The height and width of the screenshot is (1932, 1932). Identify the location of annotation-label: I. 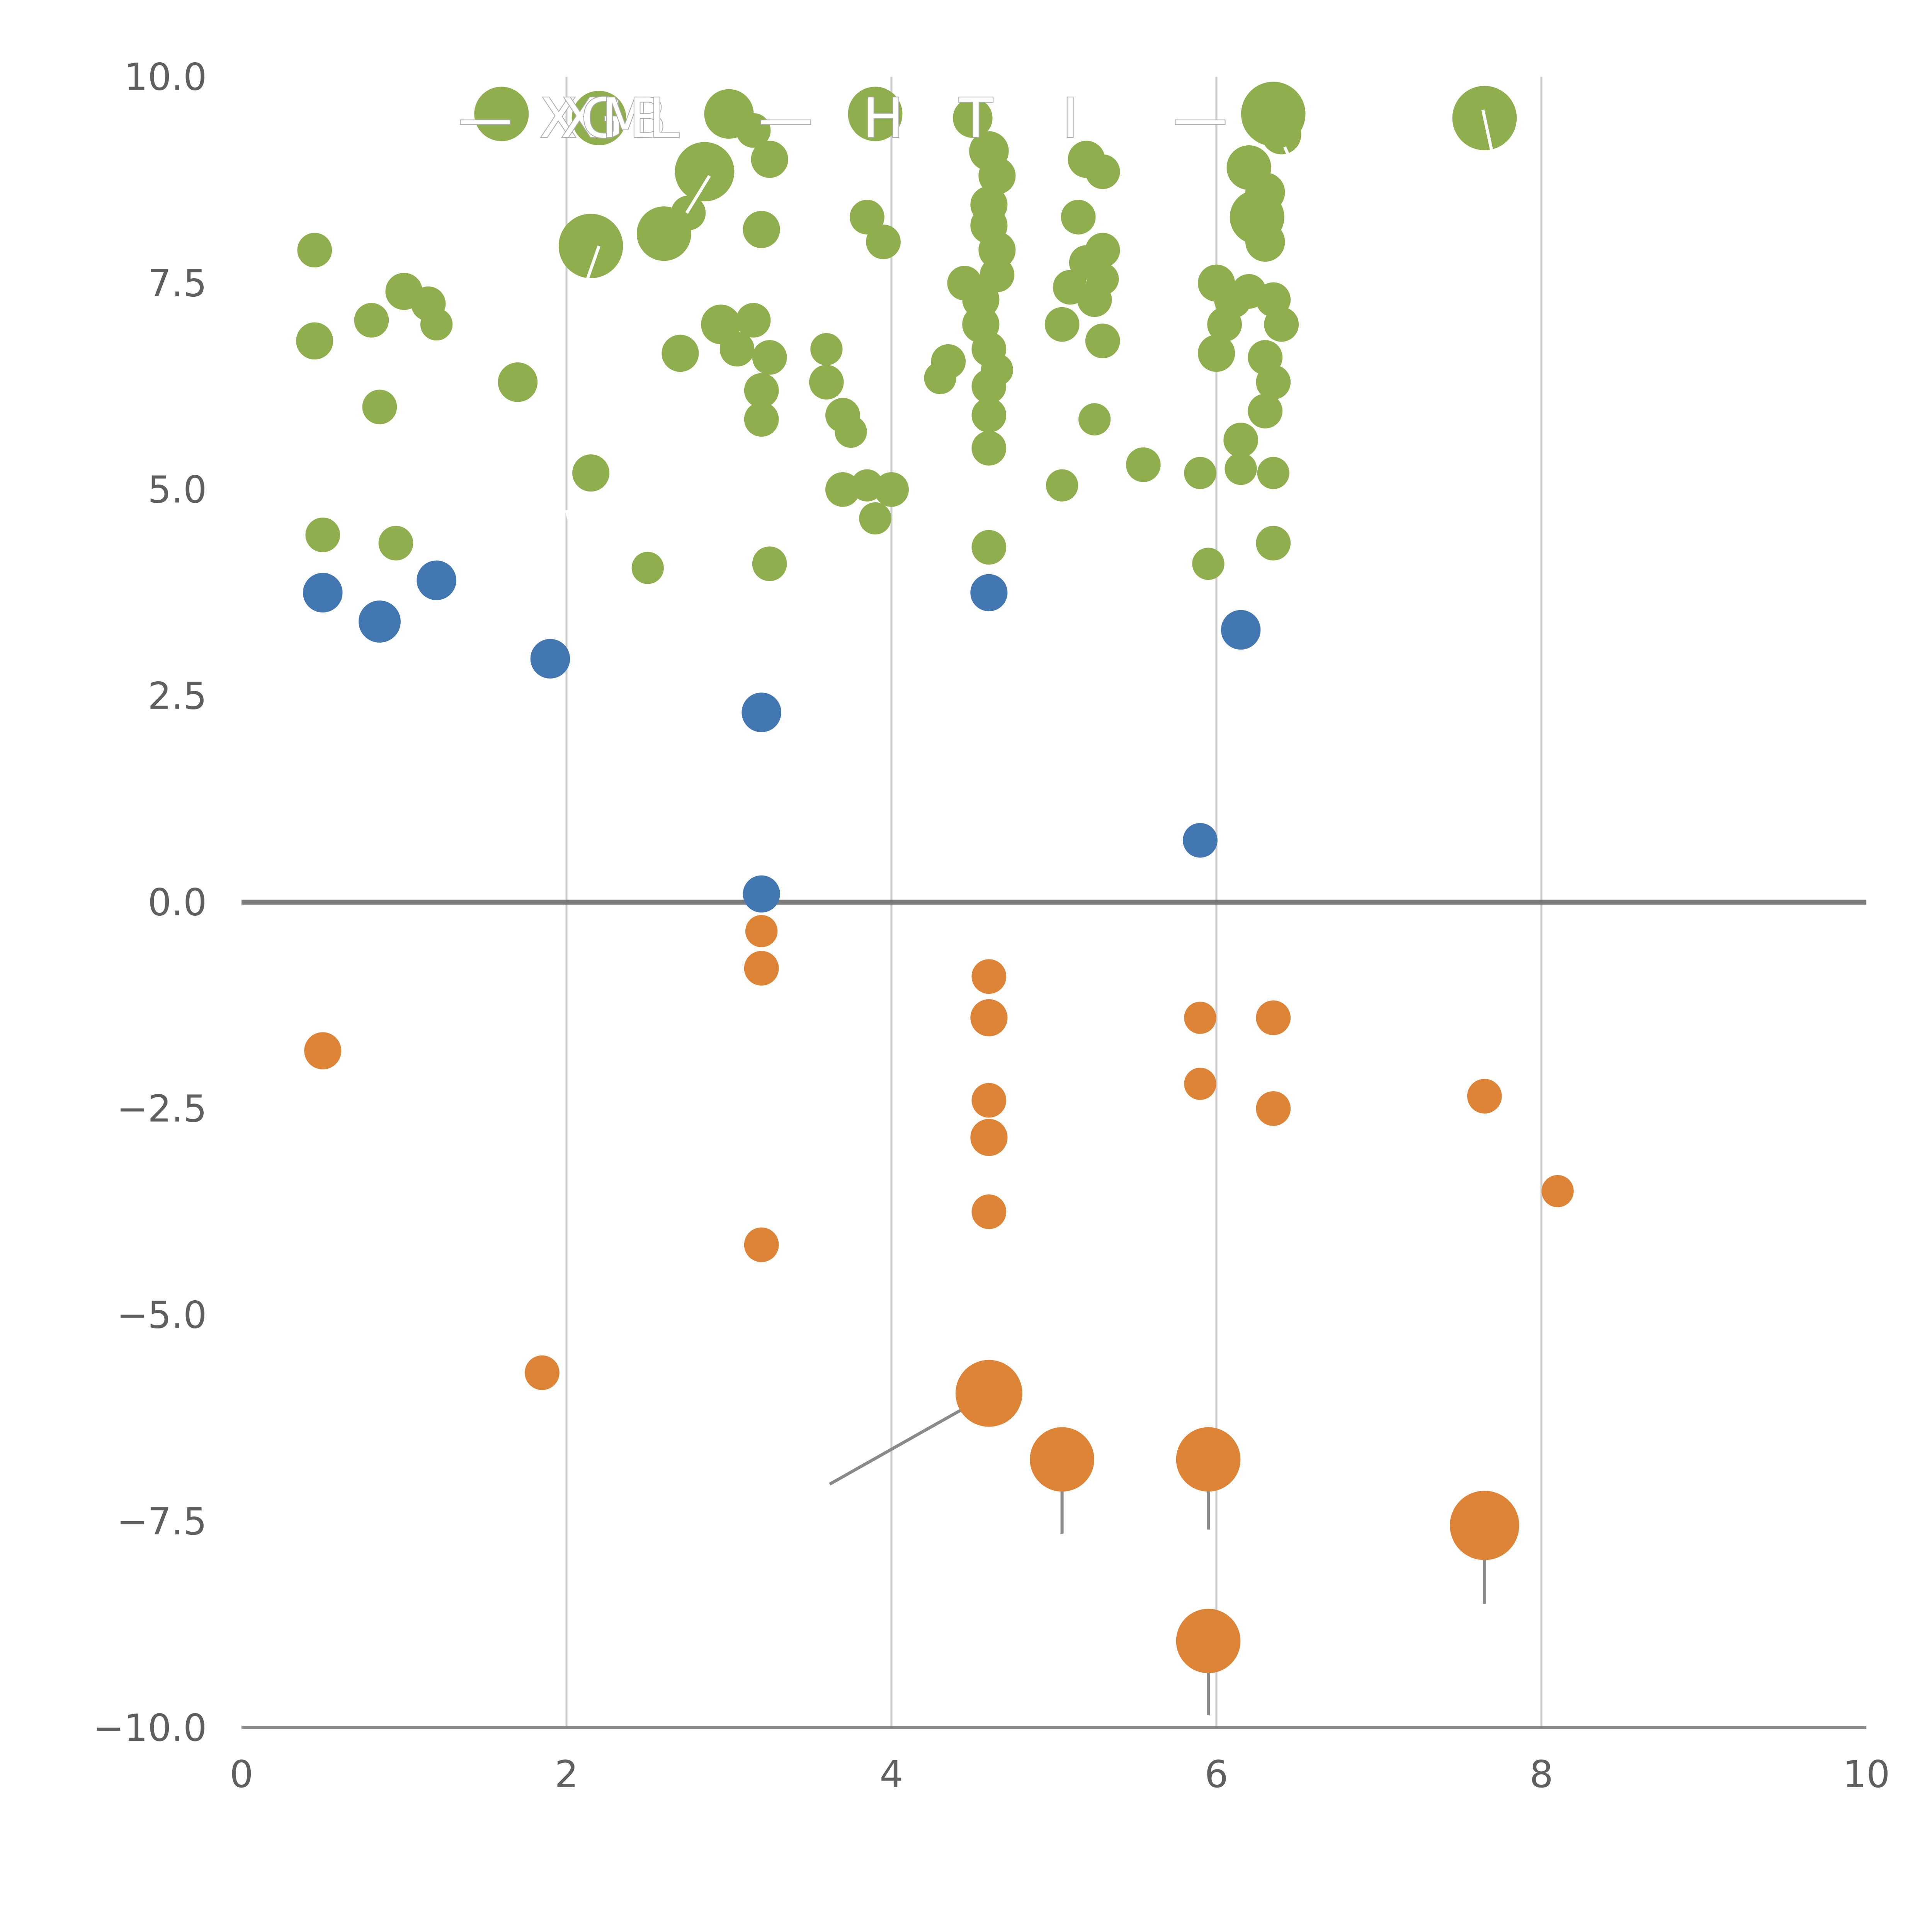
(1070, 119).